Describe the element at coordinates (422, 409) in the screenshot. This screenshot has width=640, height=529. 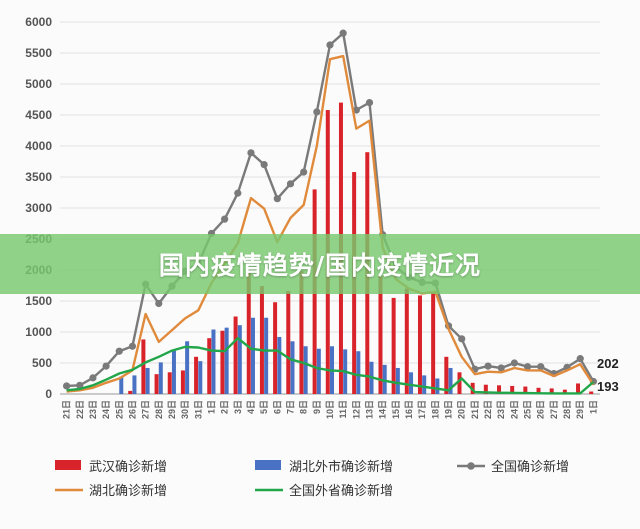
I see `x-tick-label: 17日` at that location.